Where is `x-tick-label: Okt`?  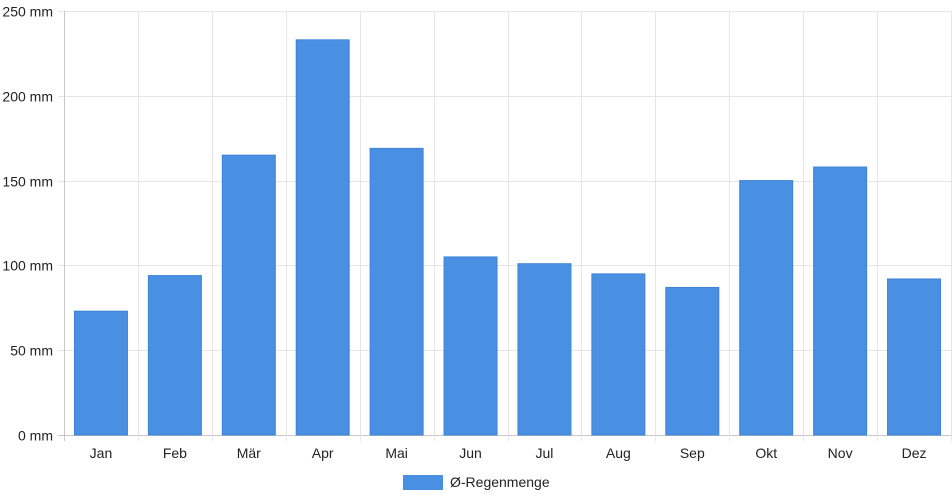
x-tick-label: Okt is located at coordinates (766, 453).